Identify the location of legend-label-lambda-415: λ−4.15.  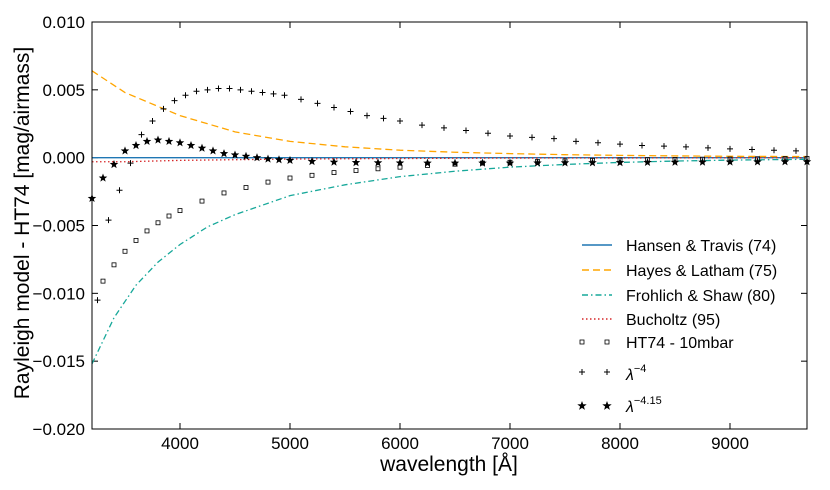
(643, 405).